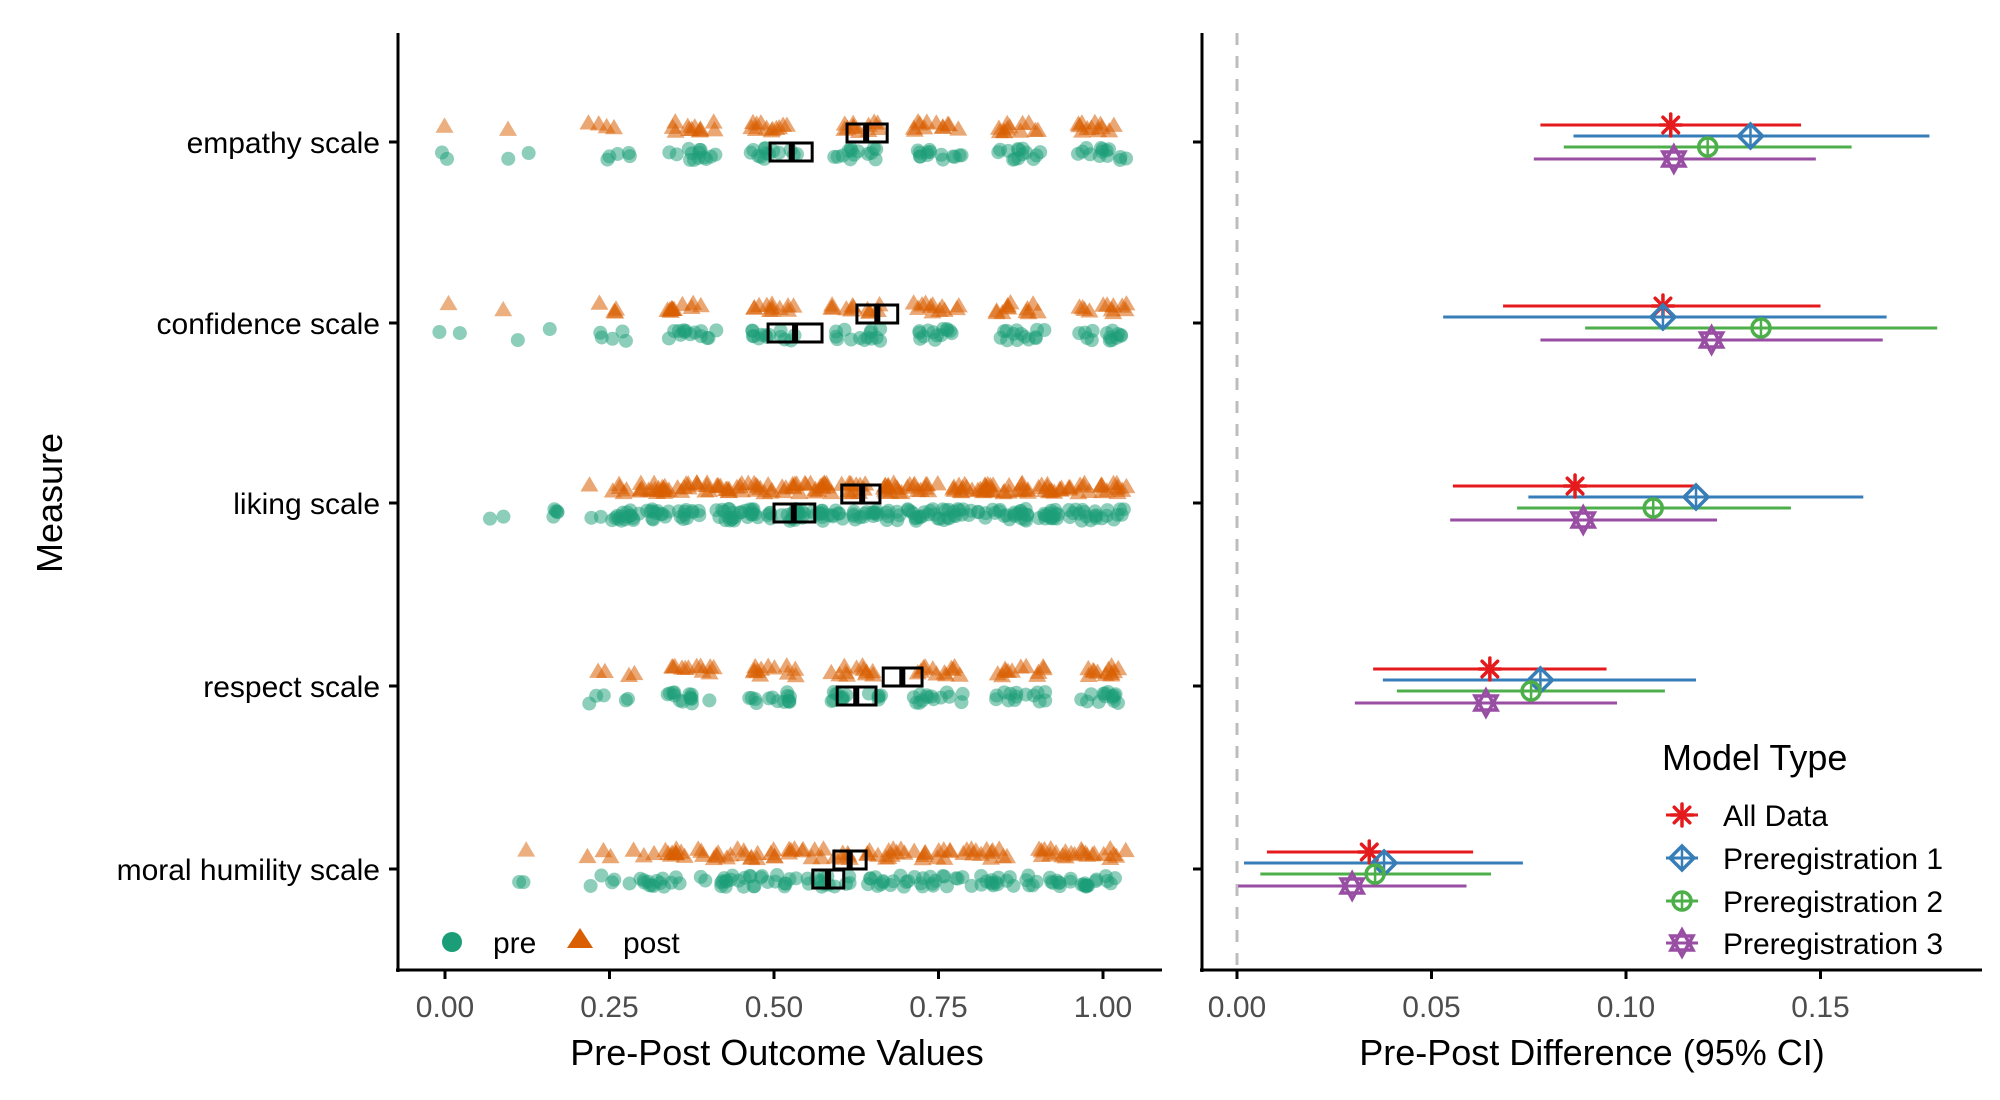 The height and width of the screenshot is (1100, 2000). Describe the element at coordinates (651, 943) in the screenshot. I see `legend-post-label: post` at that location.